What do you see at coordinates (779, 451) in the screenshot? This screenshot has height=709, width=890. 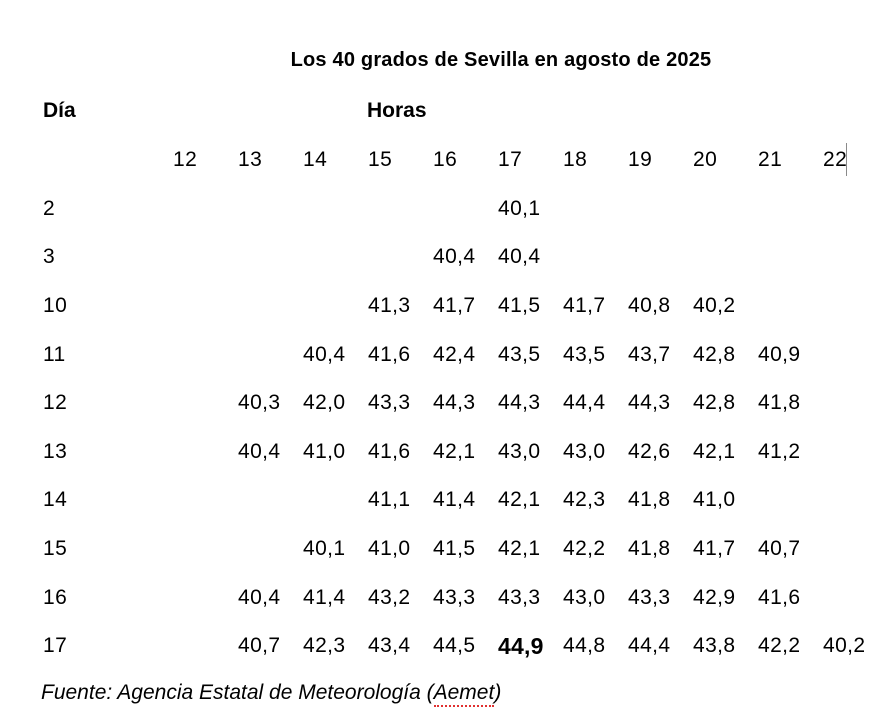 I see `temp-cell: 41,2` at bounding box center [779, 451].